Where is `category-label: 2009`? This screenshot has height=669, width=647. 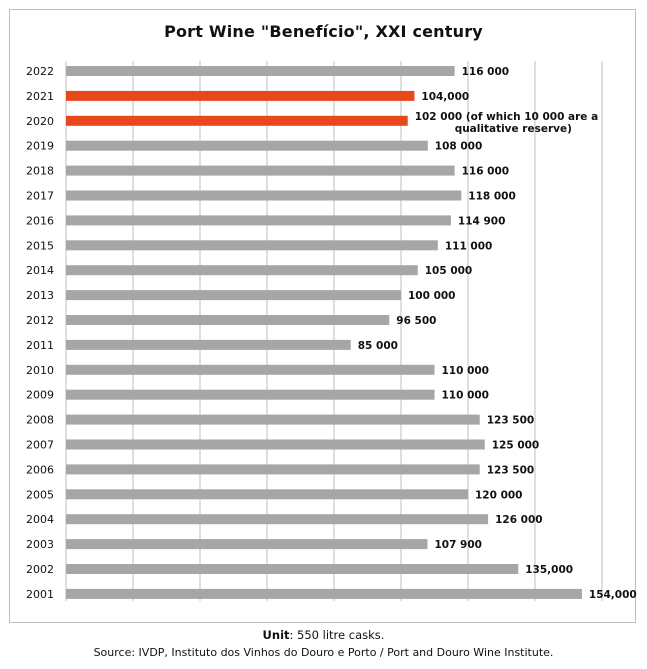 category-label: 2009 is located at coordinates (40, 395).